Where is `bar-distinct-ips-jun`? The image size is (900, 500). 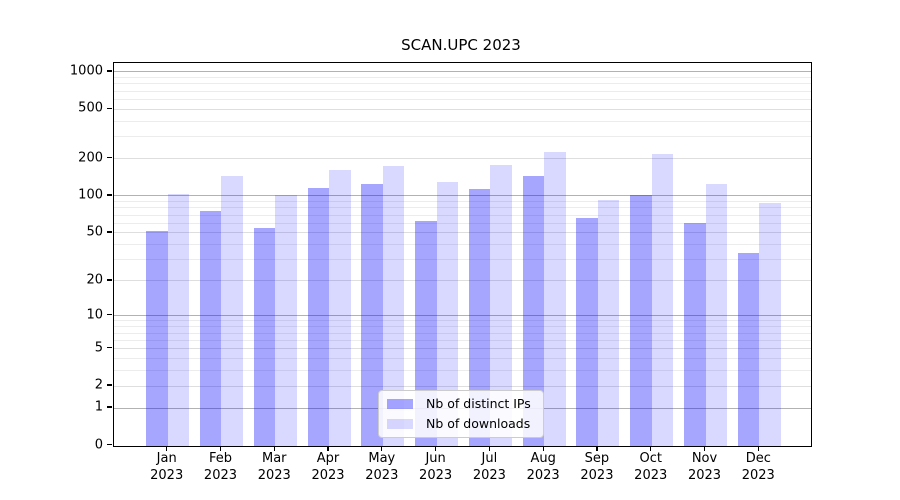
bar-distinct-ips-jun is located at coordinates (426, 333).